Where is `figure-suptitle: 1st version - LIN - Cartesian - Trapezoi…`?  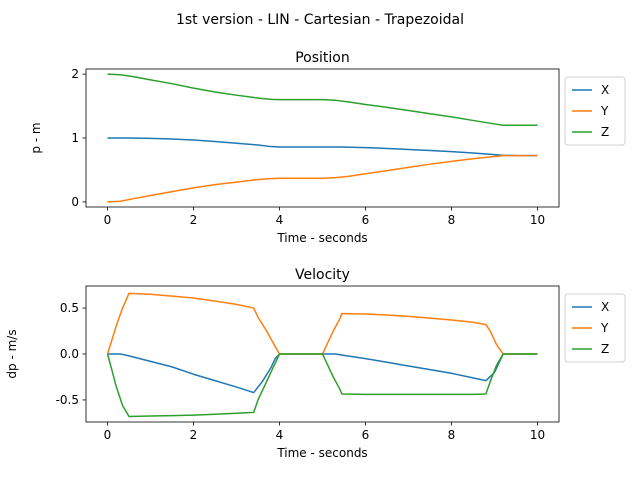
figure-suptitle: 1st version - LIN - Cartesian - Trapezoi… is located at coordinates (320, 20).